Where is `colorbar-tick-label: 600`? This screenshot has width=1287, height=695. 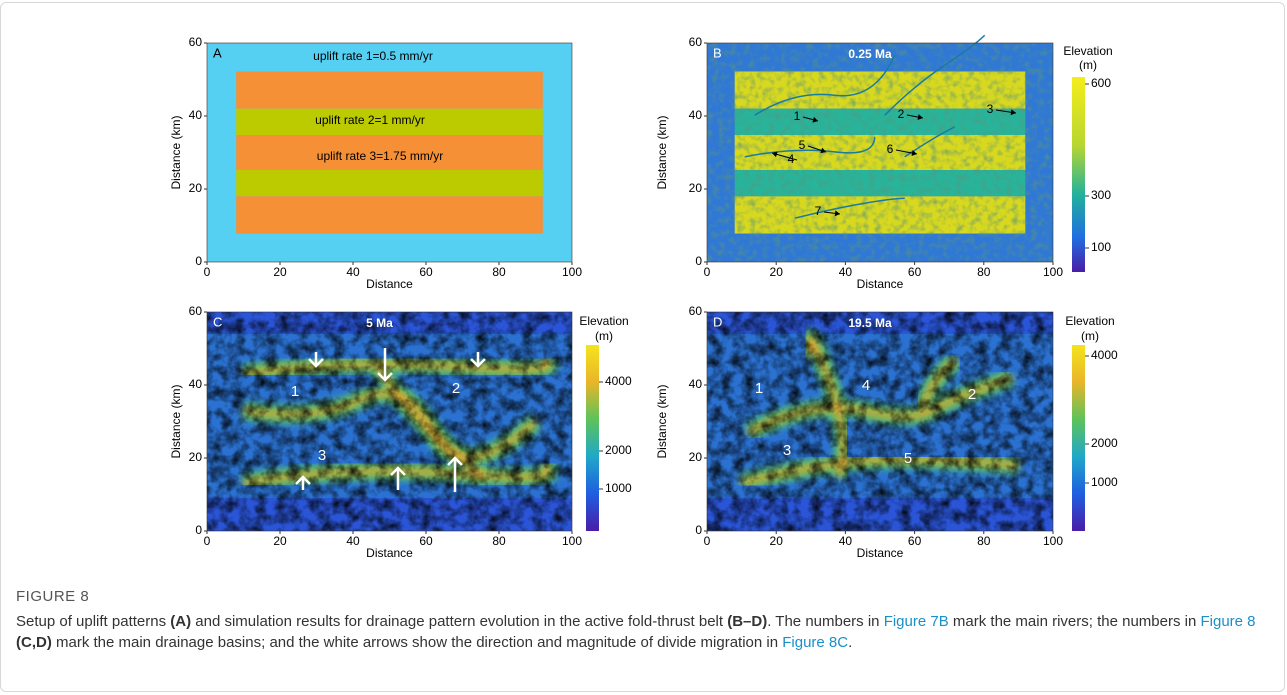
colorbar-tick-label: 600 is located at coordinates (1101, 83).